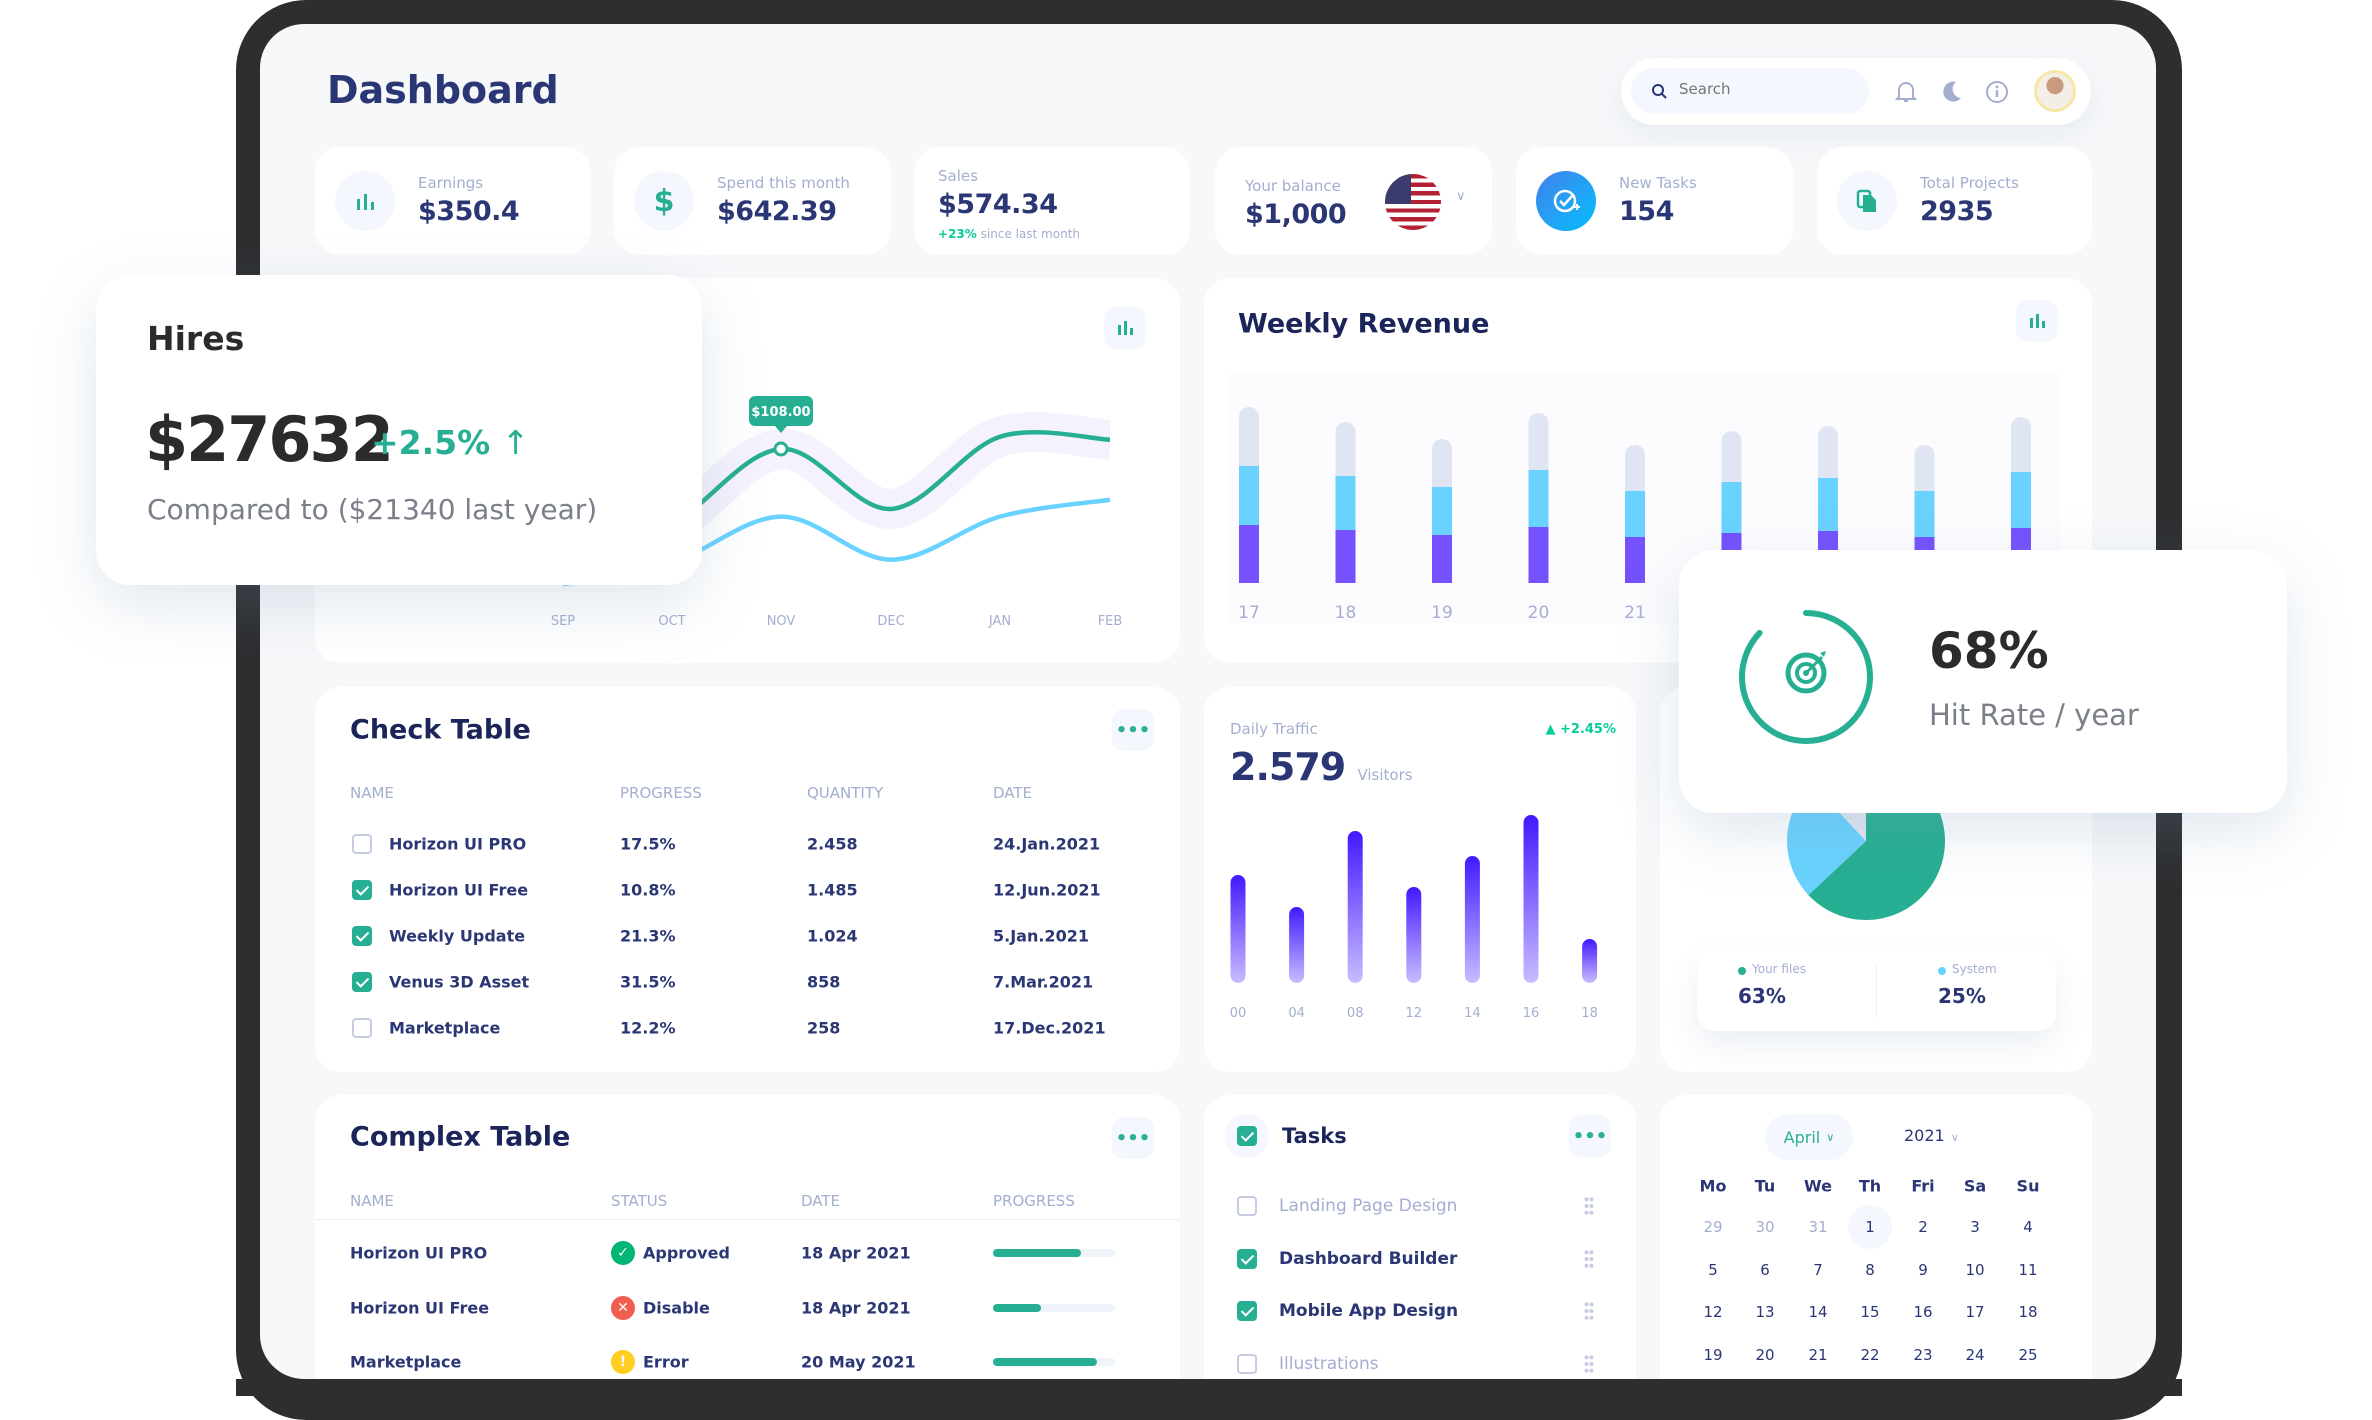 Image resolution: width=2372 pixels, height=1420 pixels. I want to click on calendar-day: 19, so click(1713, 1355).